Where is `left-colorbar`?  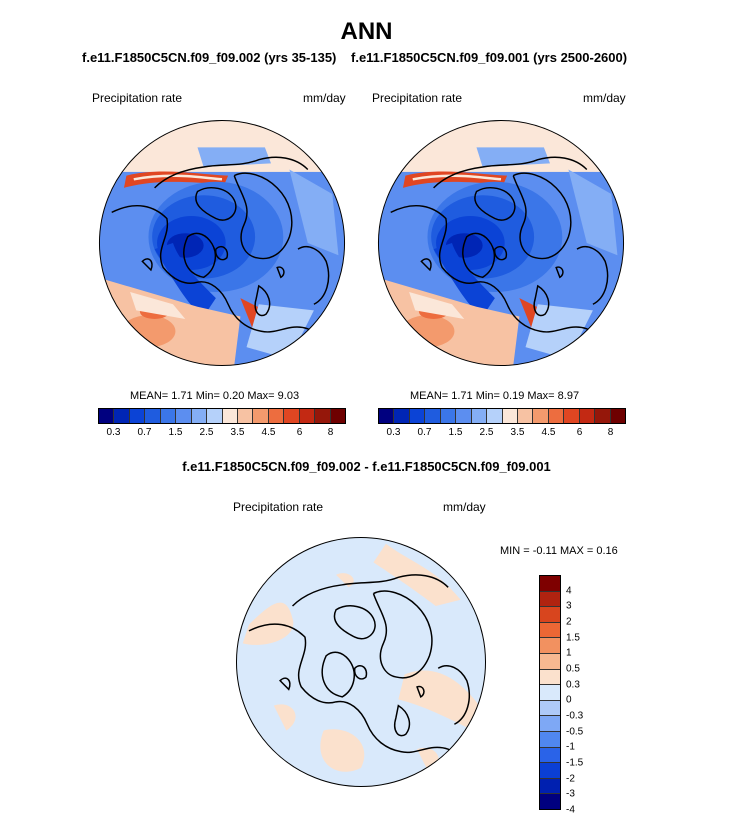 left-colorbar is located at coordinates (222, 416).